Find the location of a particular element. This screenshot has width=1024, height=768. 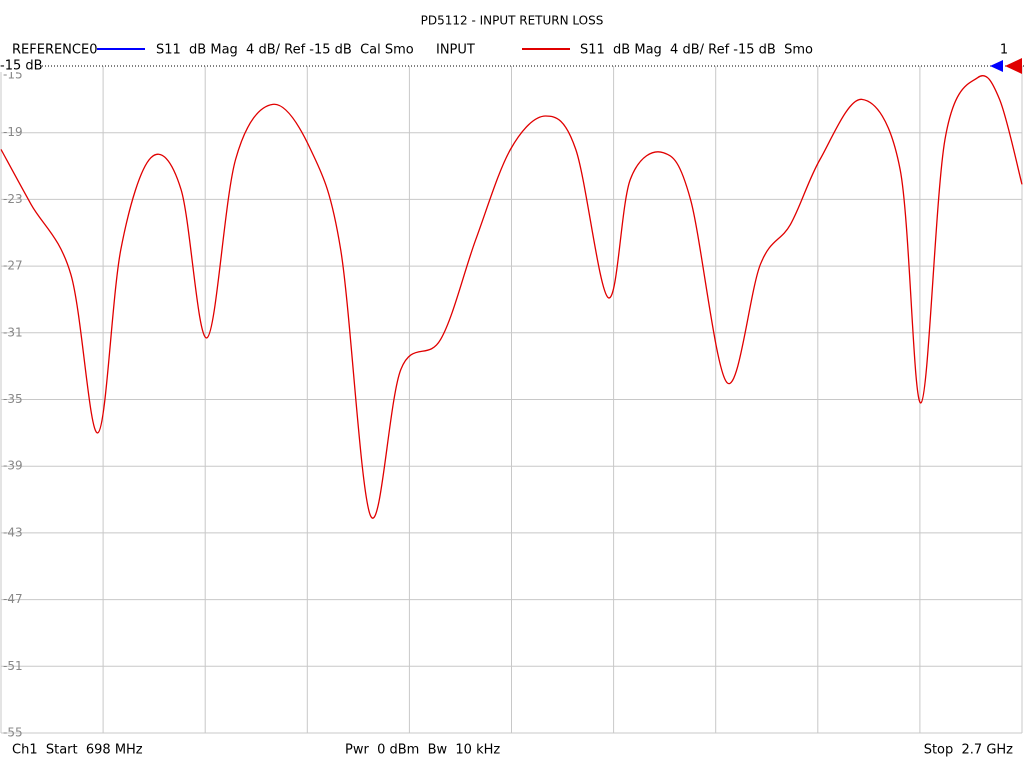

legend-description: S11 dB Mag 4 dB/ Ref -15 dB Cal Smo is located at coordinates (285, 50).